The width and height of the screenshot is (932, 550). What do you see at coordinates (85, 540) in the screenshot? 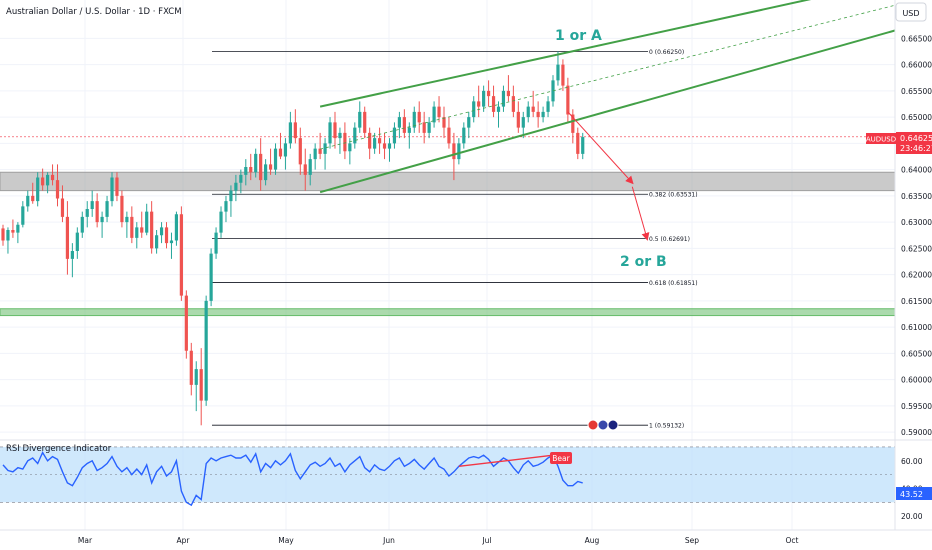
I see `time-tick-label: Mar` at bounding box center [85, 540].